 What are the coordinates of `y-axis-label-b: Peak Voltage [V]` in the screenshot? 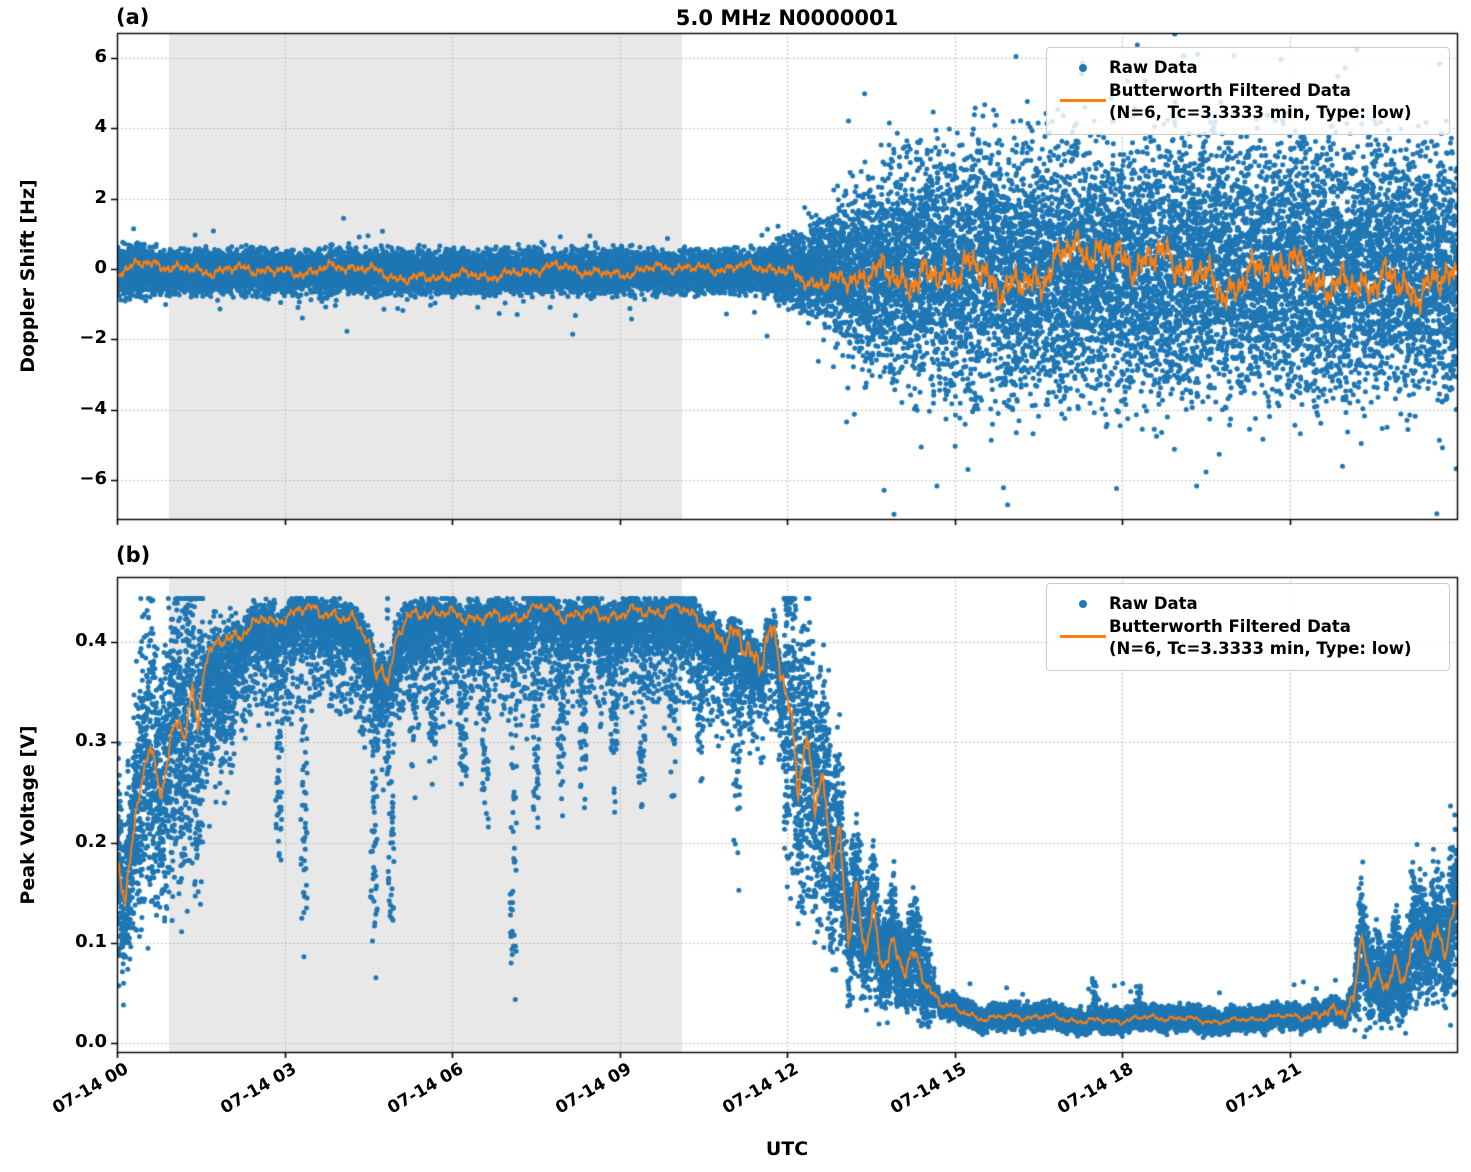 It's located at (28, 815).